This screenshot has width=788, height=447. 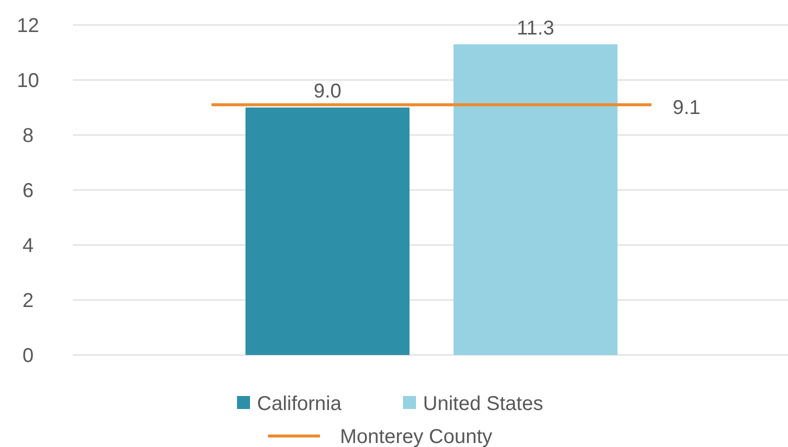 I want to click on annotation: 9.1, so click(x=686, y=107).